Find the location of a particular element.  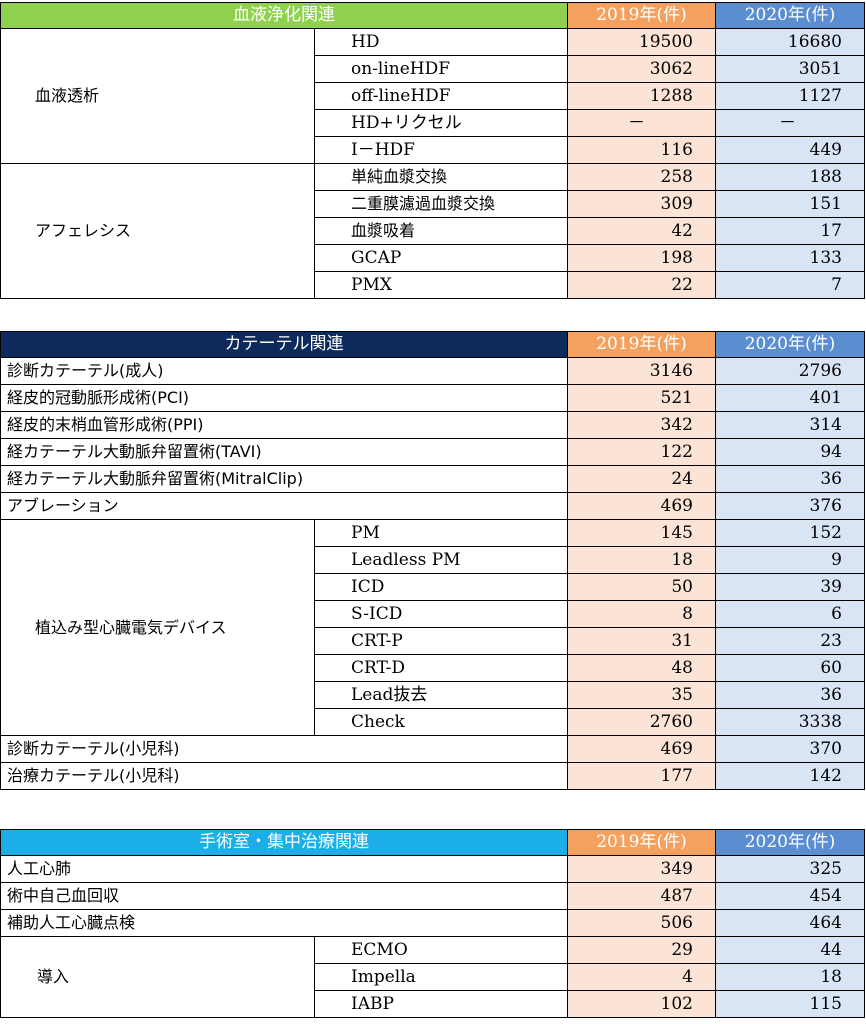

value-2019: 19500 is located at coordinates (641, 42).